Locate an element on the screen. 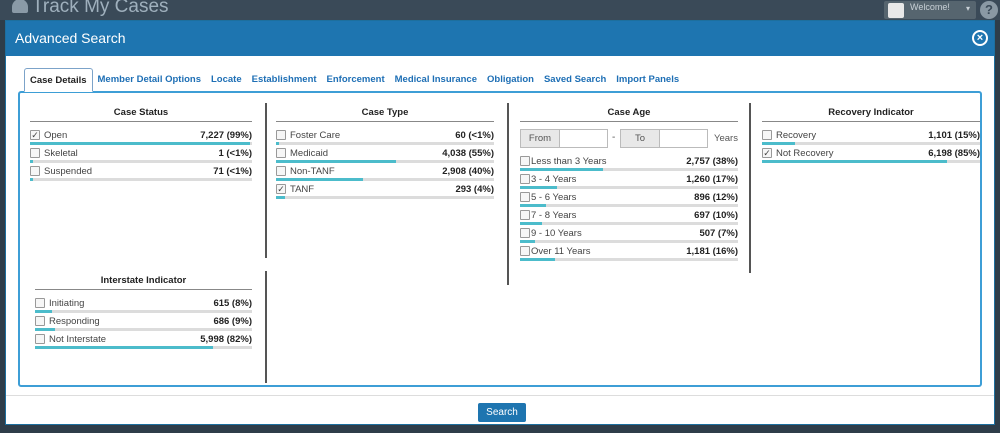 The width and height of the screenshot is (1000, 433). filter-option: ✓ Open 7,227 (99%) is located at coordinates (141, 138).